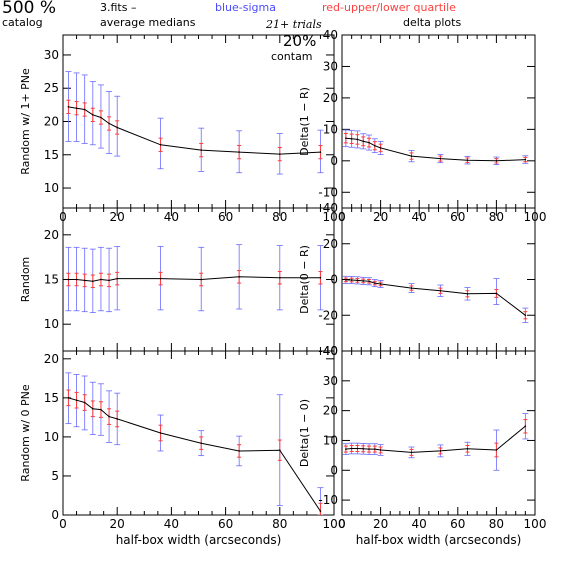 The image size is (574, 574). Describe the element at coordinates (63, 524) in the screenshot. I see `x-tick-label: 0` at that location.